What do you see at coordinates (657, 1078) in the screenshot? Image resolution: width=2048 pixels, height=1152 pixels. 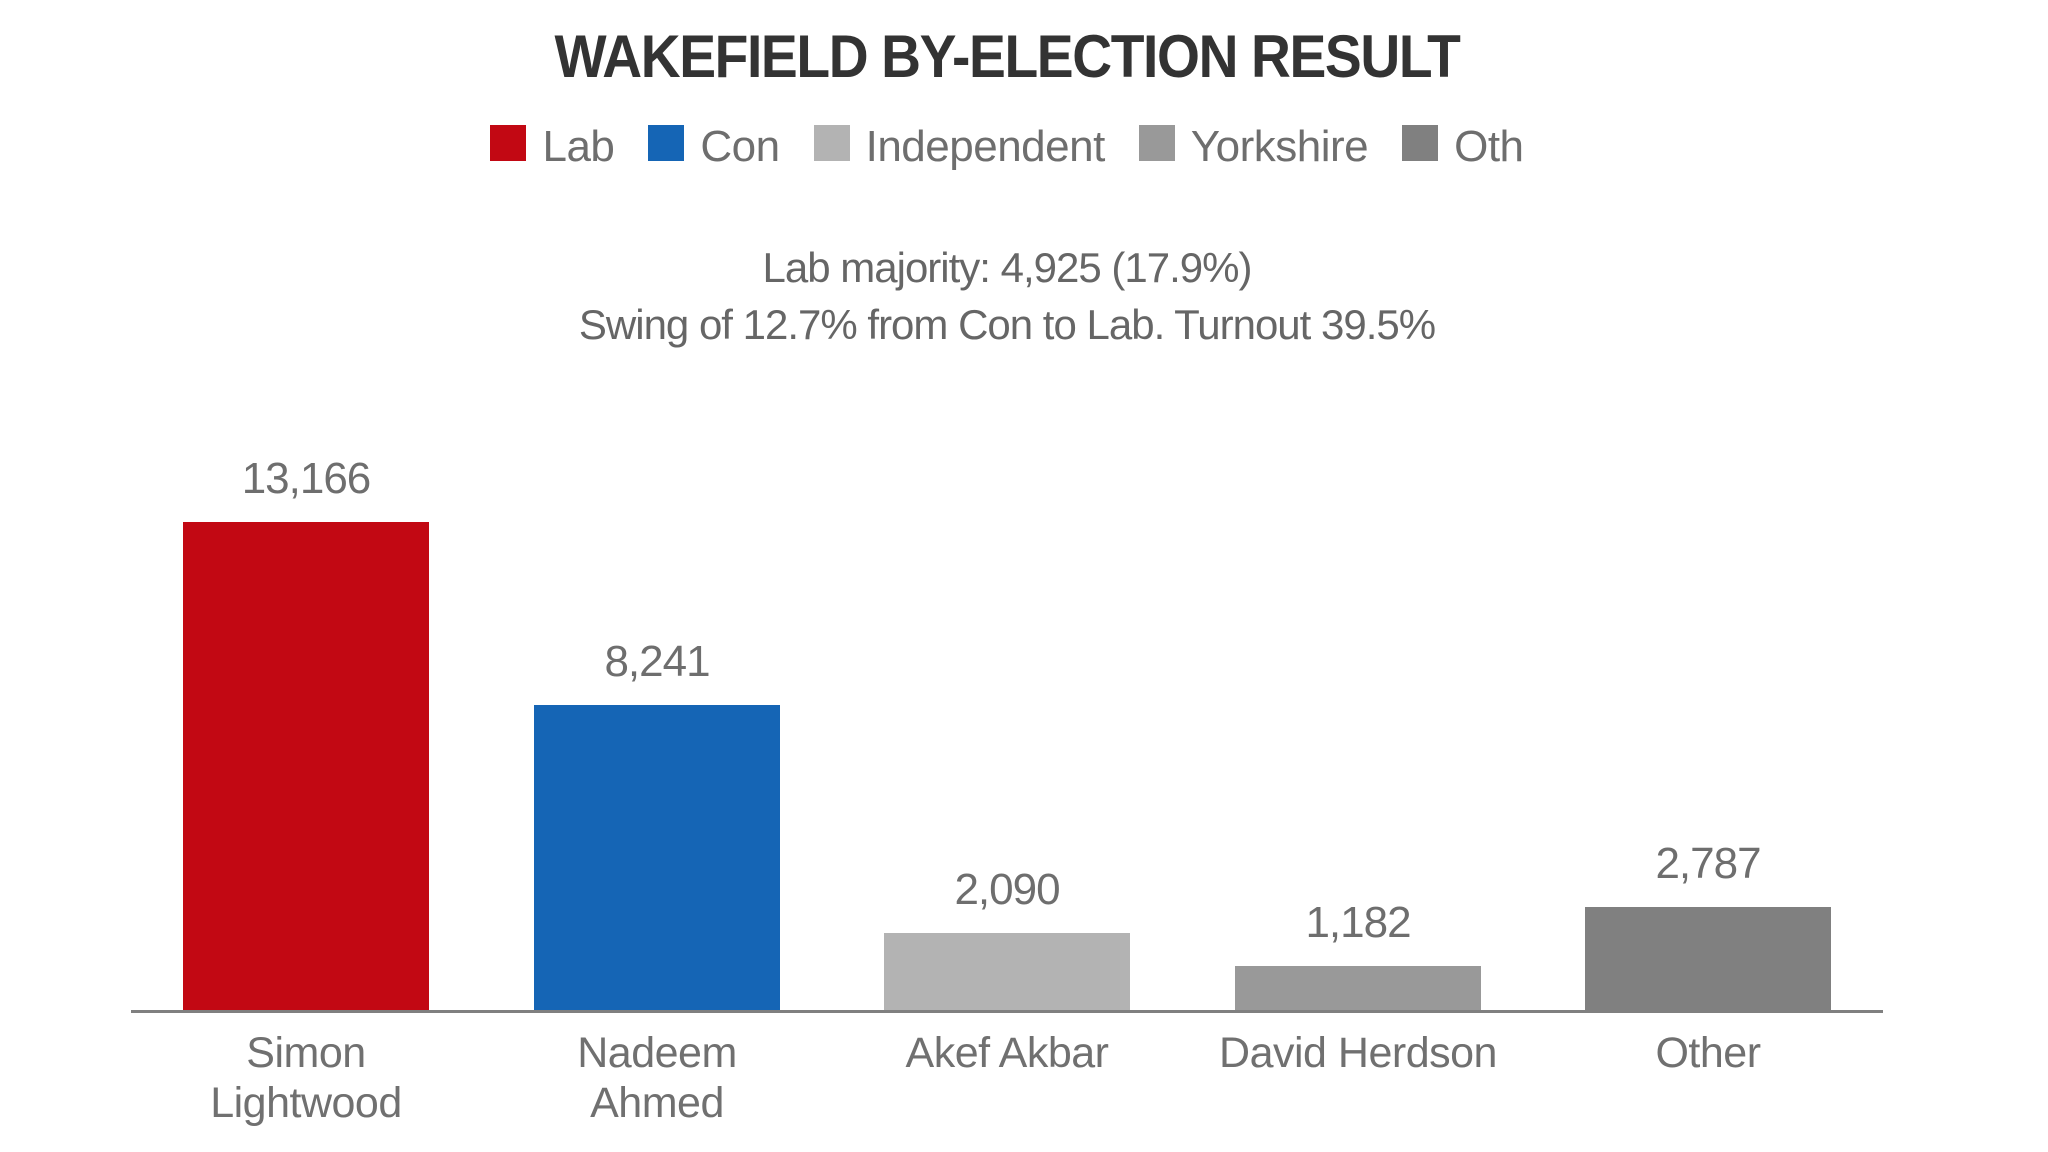 I see `x-axis-category-label: Nadeem Ahmed` at bounding box center [657, 1078].